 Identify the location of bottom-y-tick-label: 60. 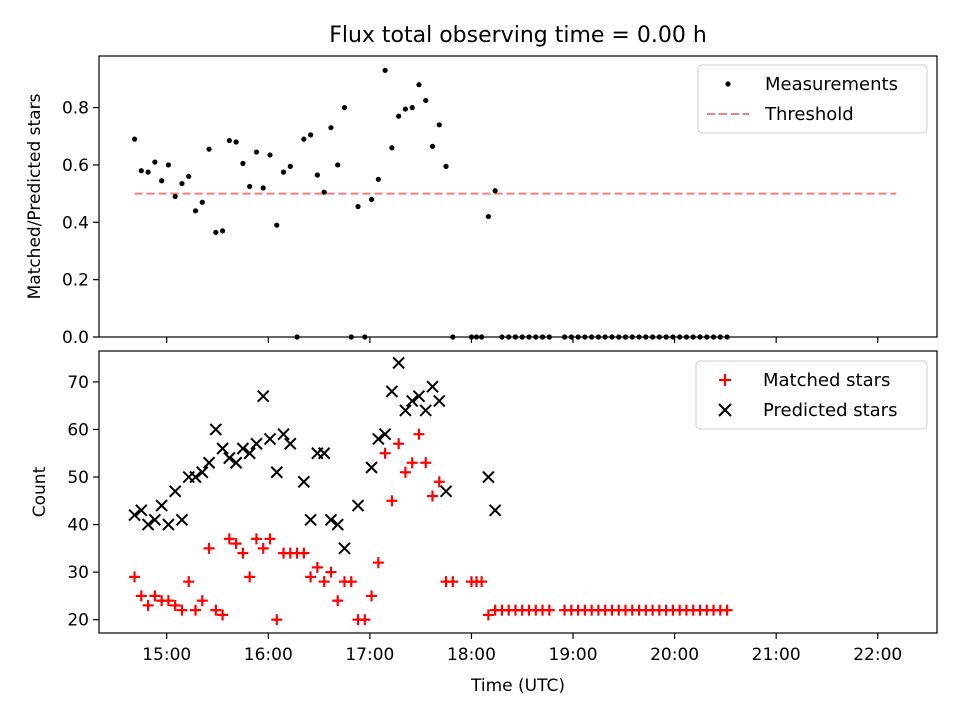
(78, 430).